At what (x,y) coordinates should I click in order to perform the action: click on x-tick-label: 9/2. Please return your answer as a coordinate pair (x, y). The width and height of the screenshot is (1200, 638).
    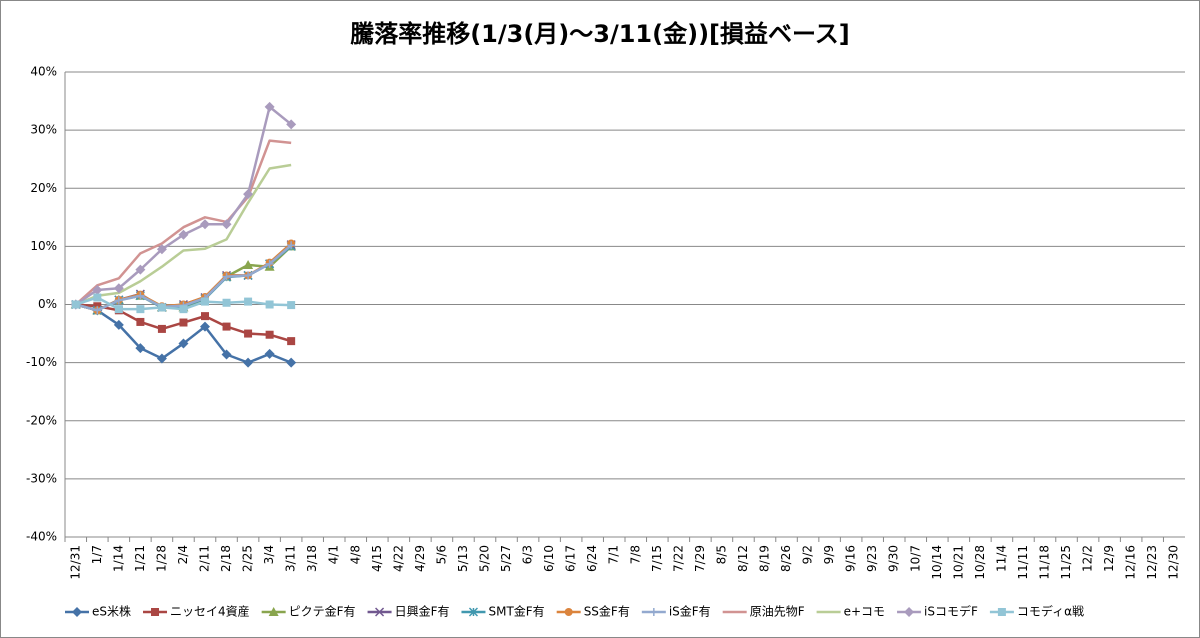
    Looking at the image, I should click on (808, 554).